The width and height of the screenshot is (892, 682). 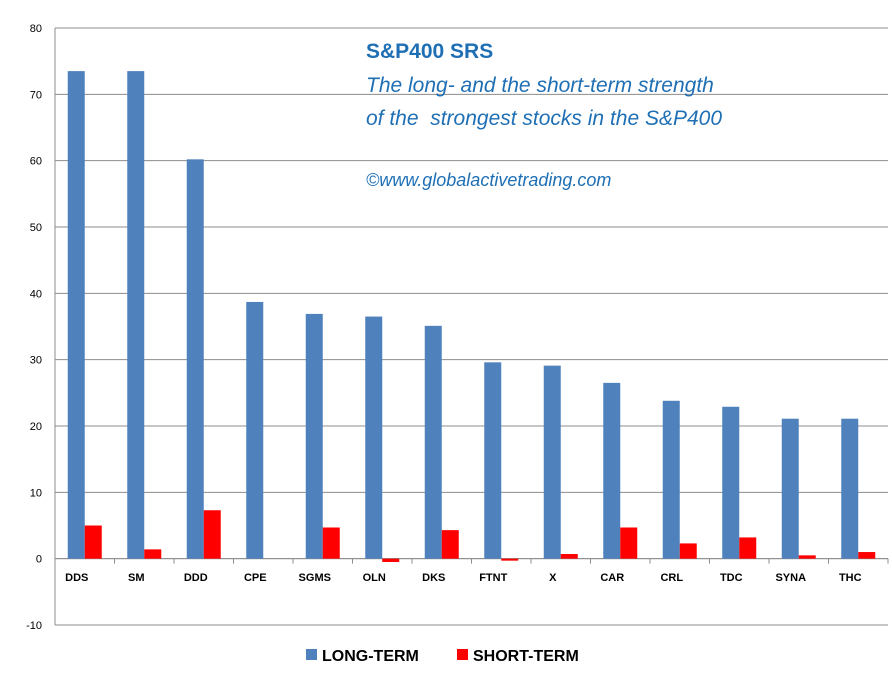 What do you see at coordinates (433, 578) in the screenshot?
I see `x-tick-label: DKS` at bounding box center [433, 578].